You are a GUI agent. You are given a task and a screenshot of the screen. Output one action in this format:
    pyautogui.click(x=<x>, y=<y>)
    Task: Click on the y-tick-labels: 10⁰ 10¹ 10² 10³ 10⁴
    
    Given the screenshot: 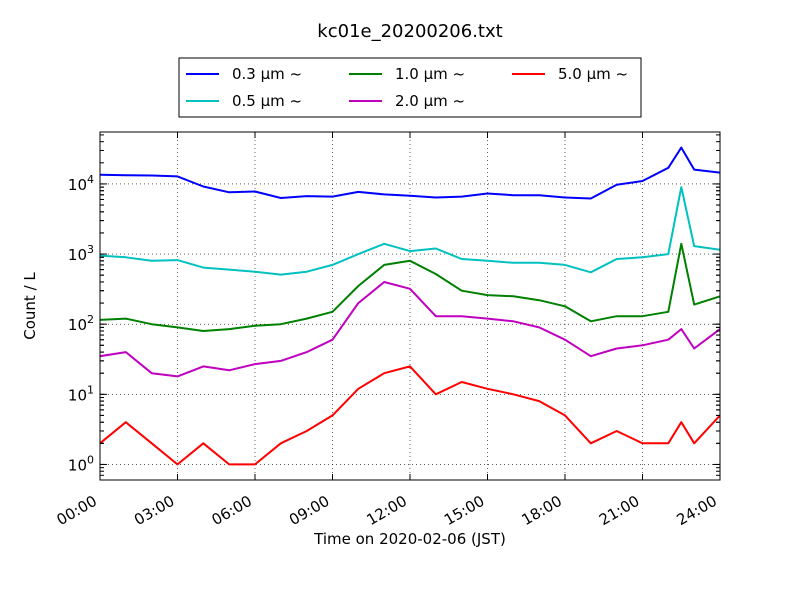 What is the action you would take?
    pyautogui.click(x=81, y=324)
    